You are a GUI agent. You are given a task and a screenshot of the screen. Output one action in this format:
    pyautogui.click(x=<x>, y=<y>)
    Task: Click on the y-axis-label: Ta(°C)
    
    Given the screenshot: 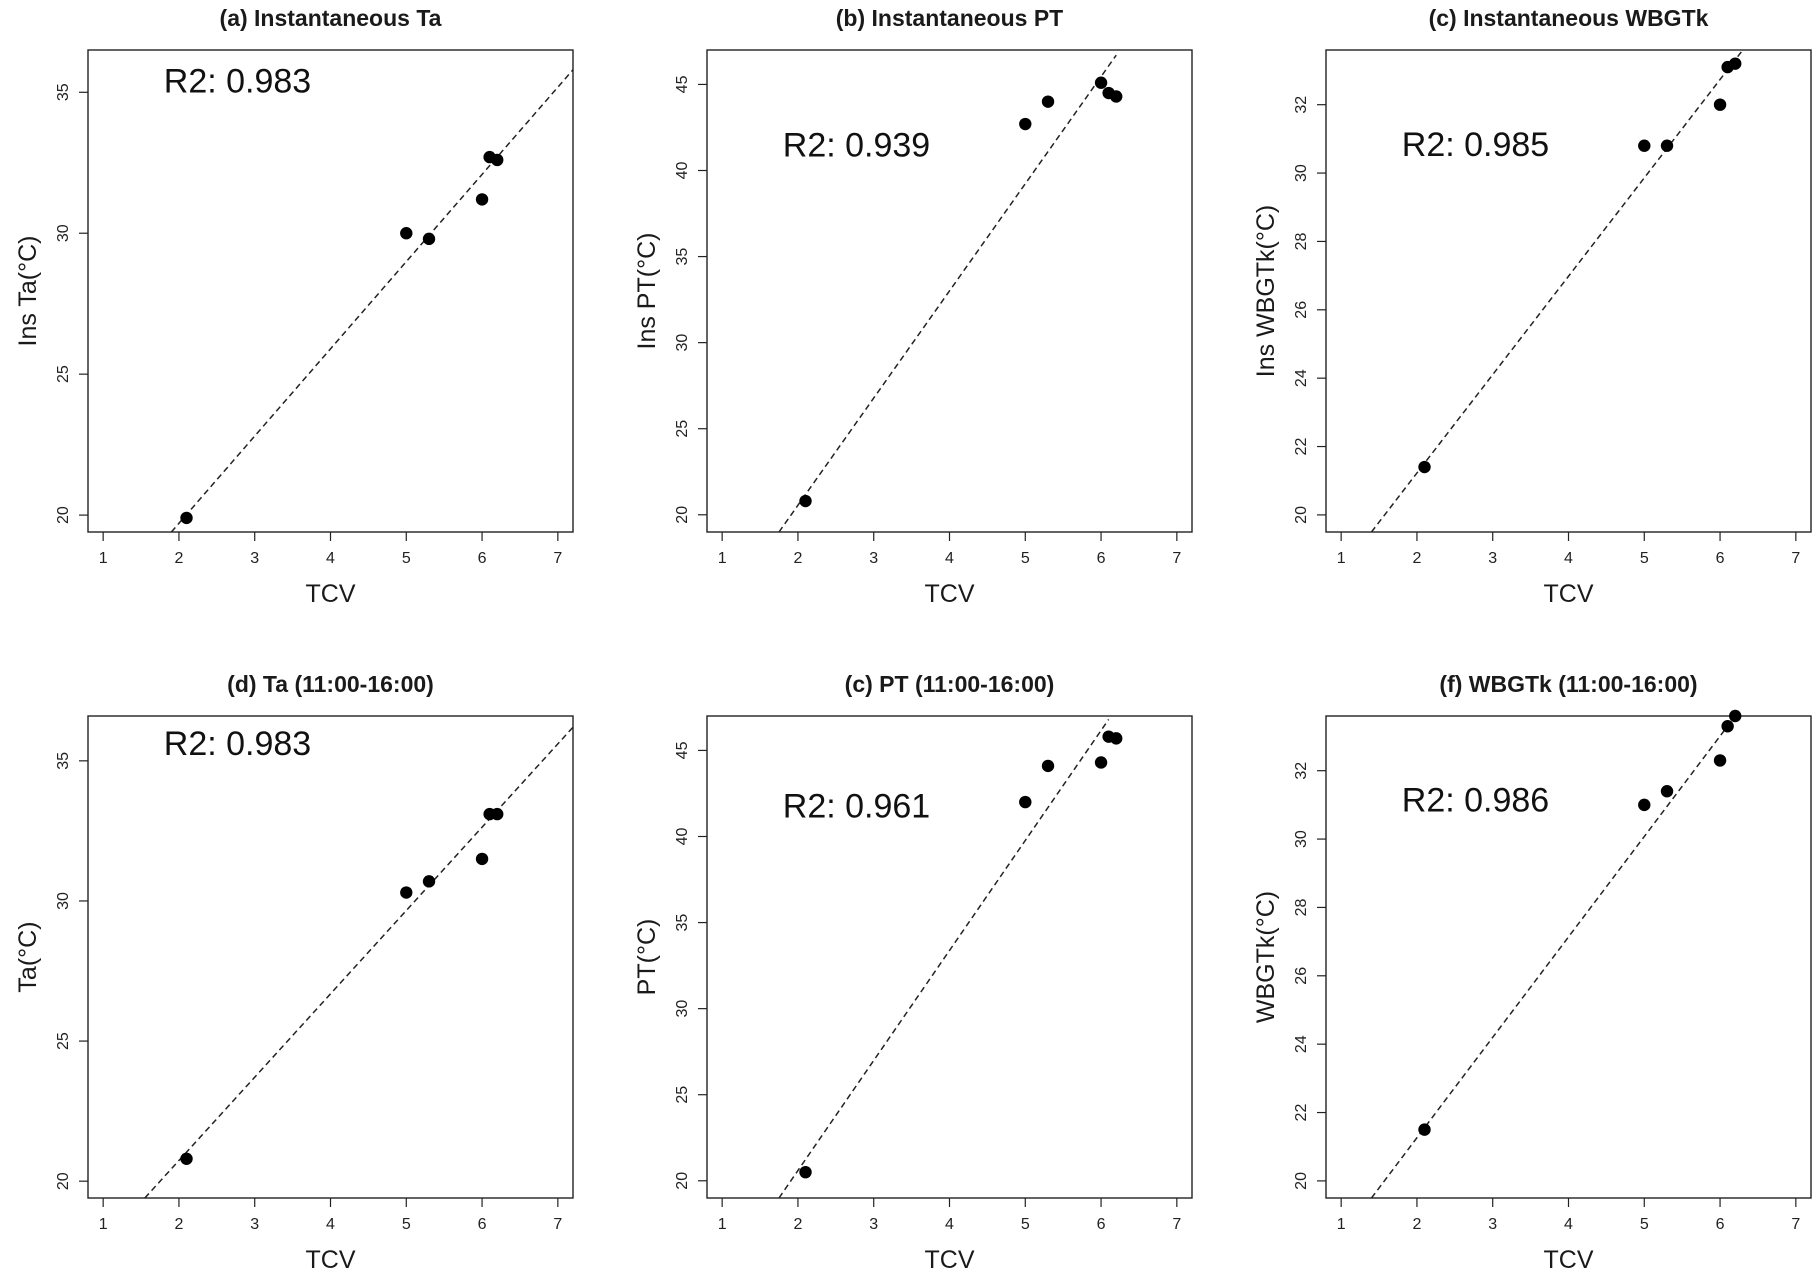 What is the action you would take?
    pyautogui.click(x=28, y=956)
    